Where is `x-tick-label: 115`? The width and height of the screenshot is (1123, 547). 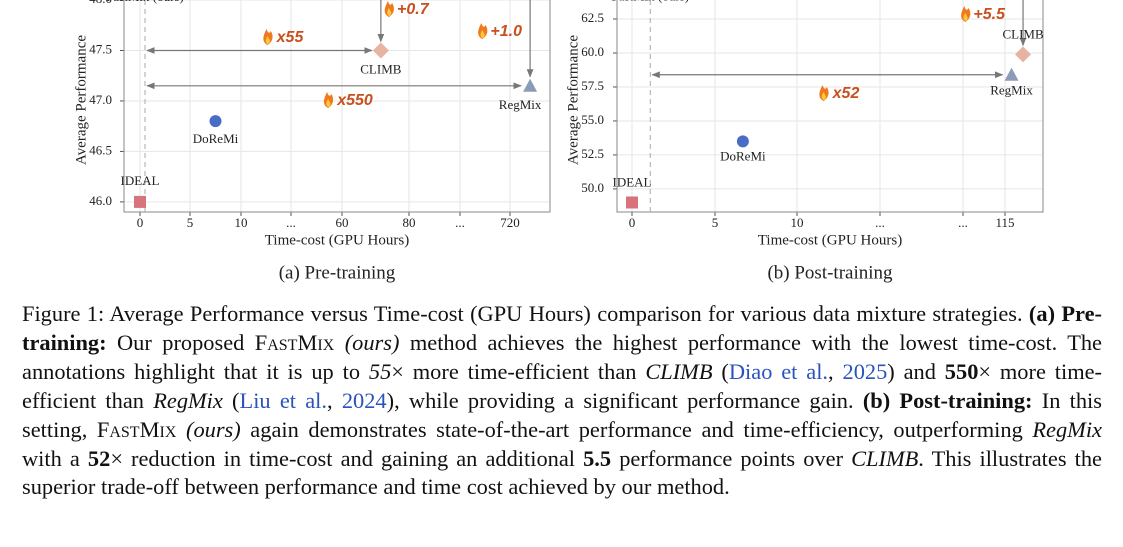 x-tick-label: 115 is located at coordinates (1004, 222).